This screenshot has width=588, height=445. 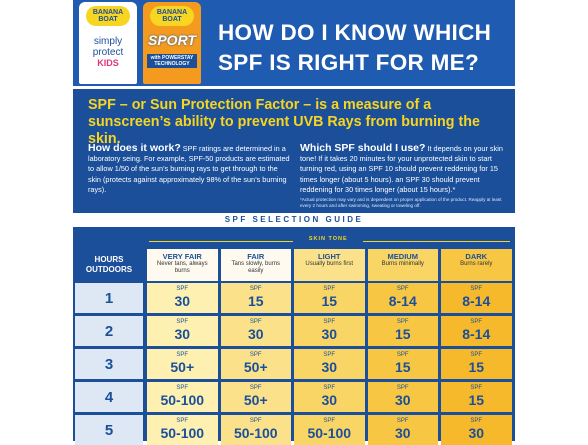 What do you see at coordinates (134, 148) in the screenshot?
I see `column-heading: How does it work?` at bounding box center [134, 148].